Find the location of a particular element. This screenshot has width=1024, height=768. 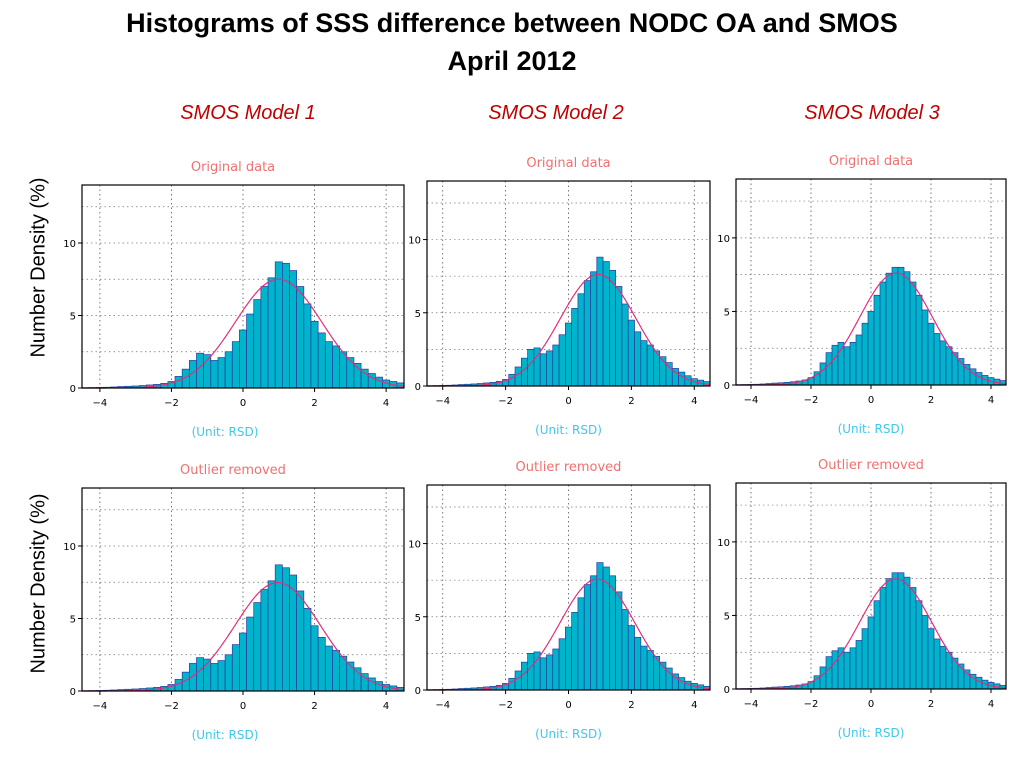

panel-subtitle: Original data is located at coordinates (871, 161).